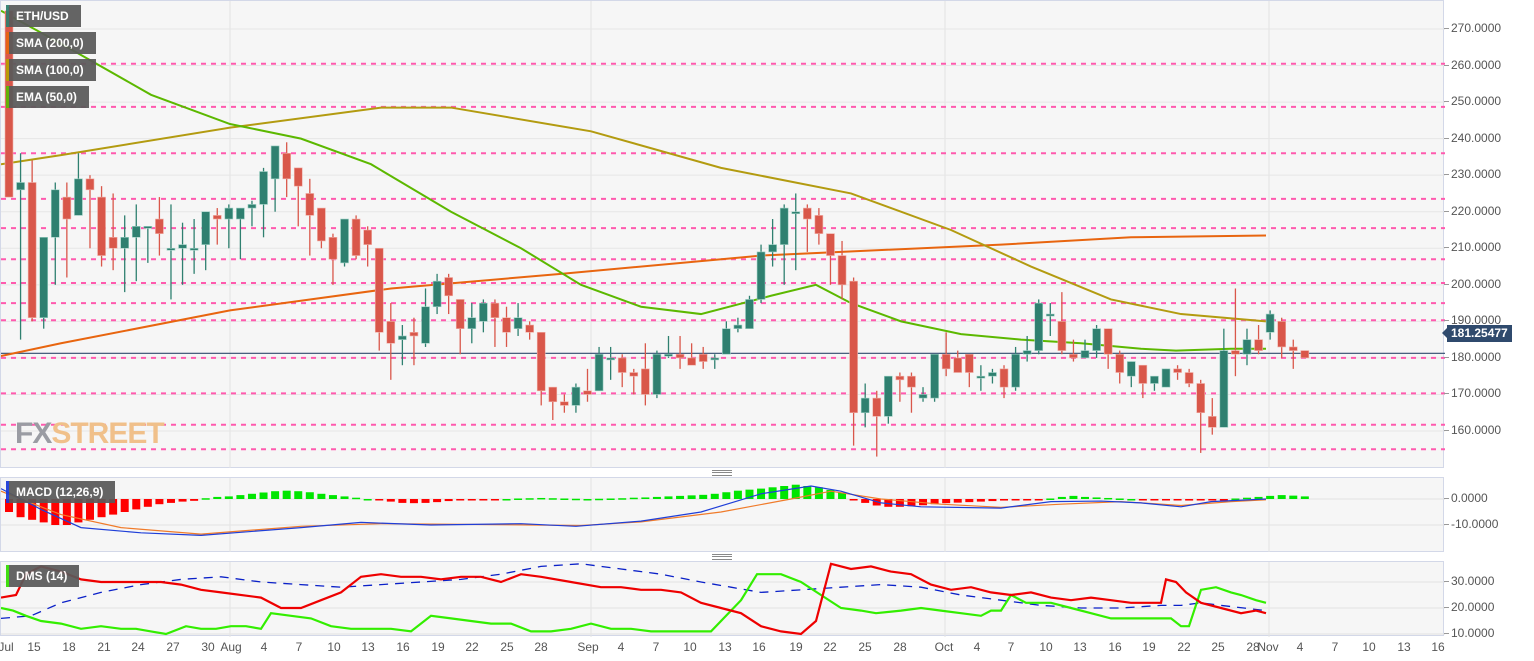 This screenshot has height=661, width=1534. What do you see at coordinates (588, 647) in the screenshot?
I see `x-axis-label: Sep` at bounding box center [588, 647].